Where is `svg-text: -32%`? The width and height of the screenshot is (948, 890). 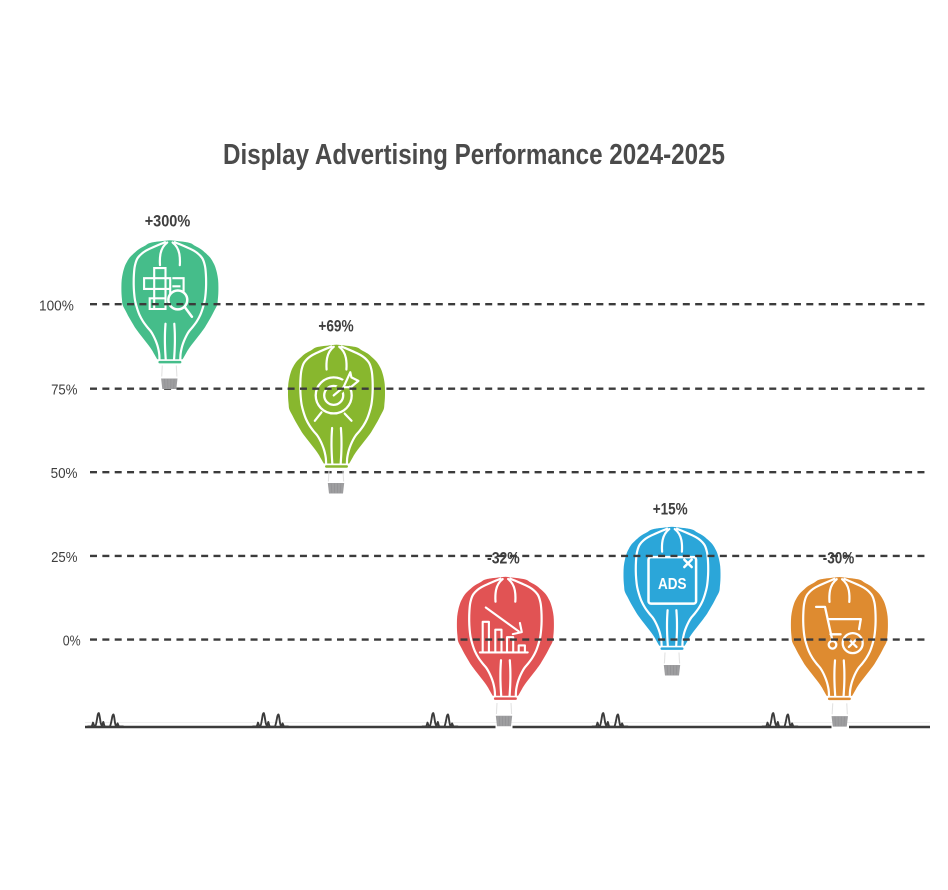
svg-text: -32% is located at coordinates (503, 559).